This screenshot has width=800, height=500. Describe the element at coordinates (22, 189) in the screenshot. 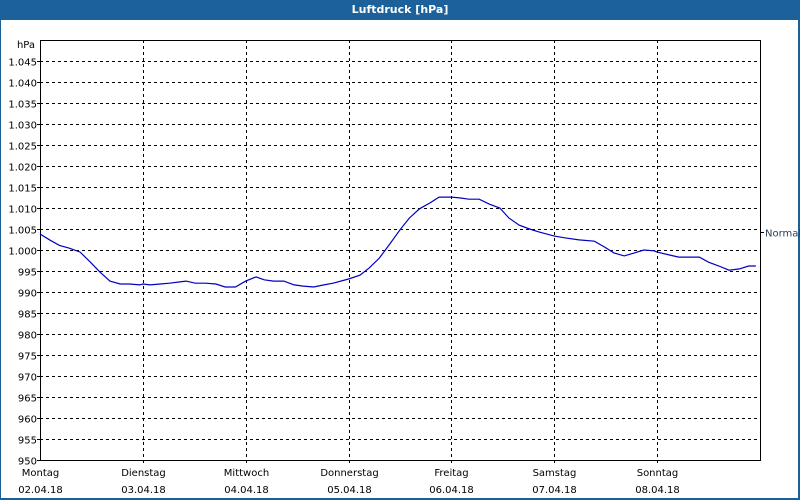

I see `y-tick-label: 1.015` at that location.